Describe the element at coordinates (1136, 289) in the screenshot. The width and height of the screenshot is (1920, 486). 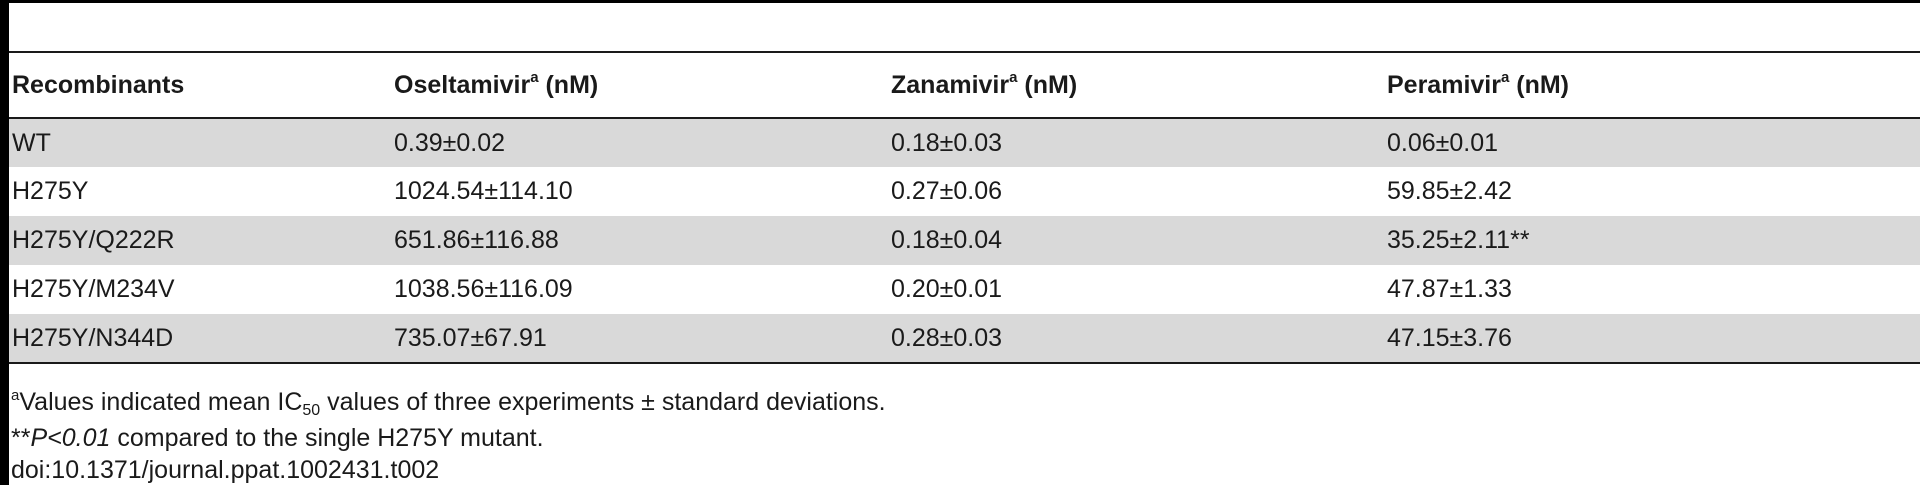
I see `cell-zanamivir: 0.20±0.01` at that location.